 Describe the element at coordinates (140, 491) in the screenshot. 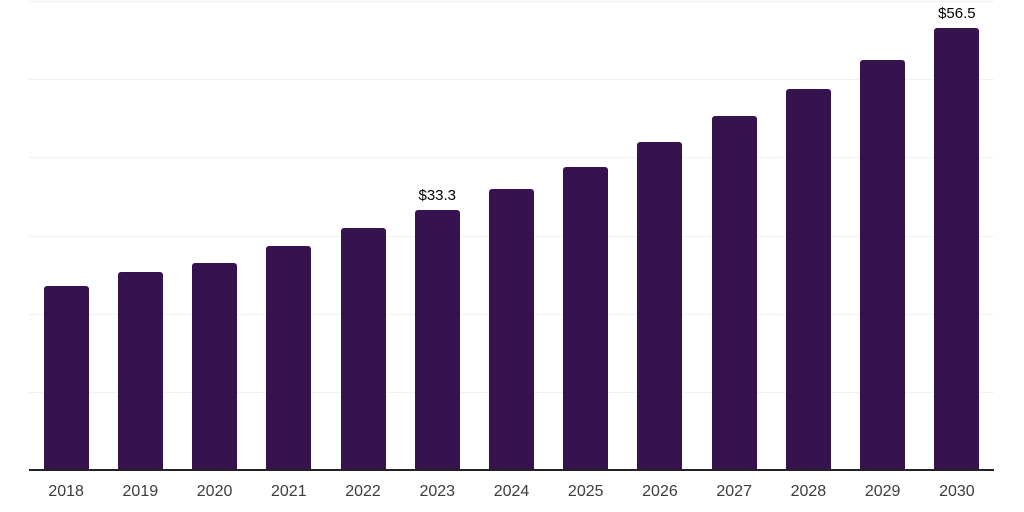

I see `x-tick-label-2019: 2019` at that location.